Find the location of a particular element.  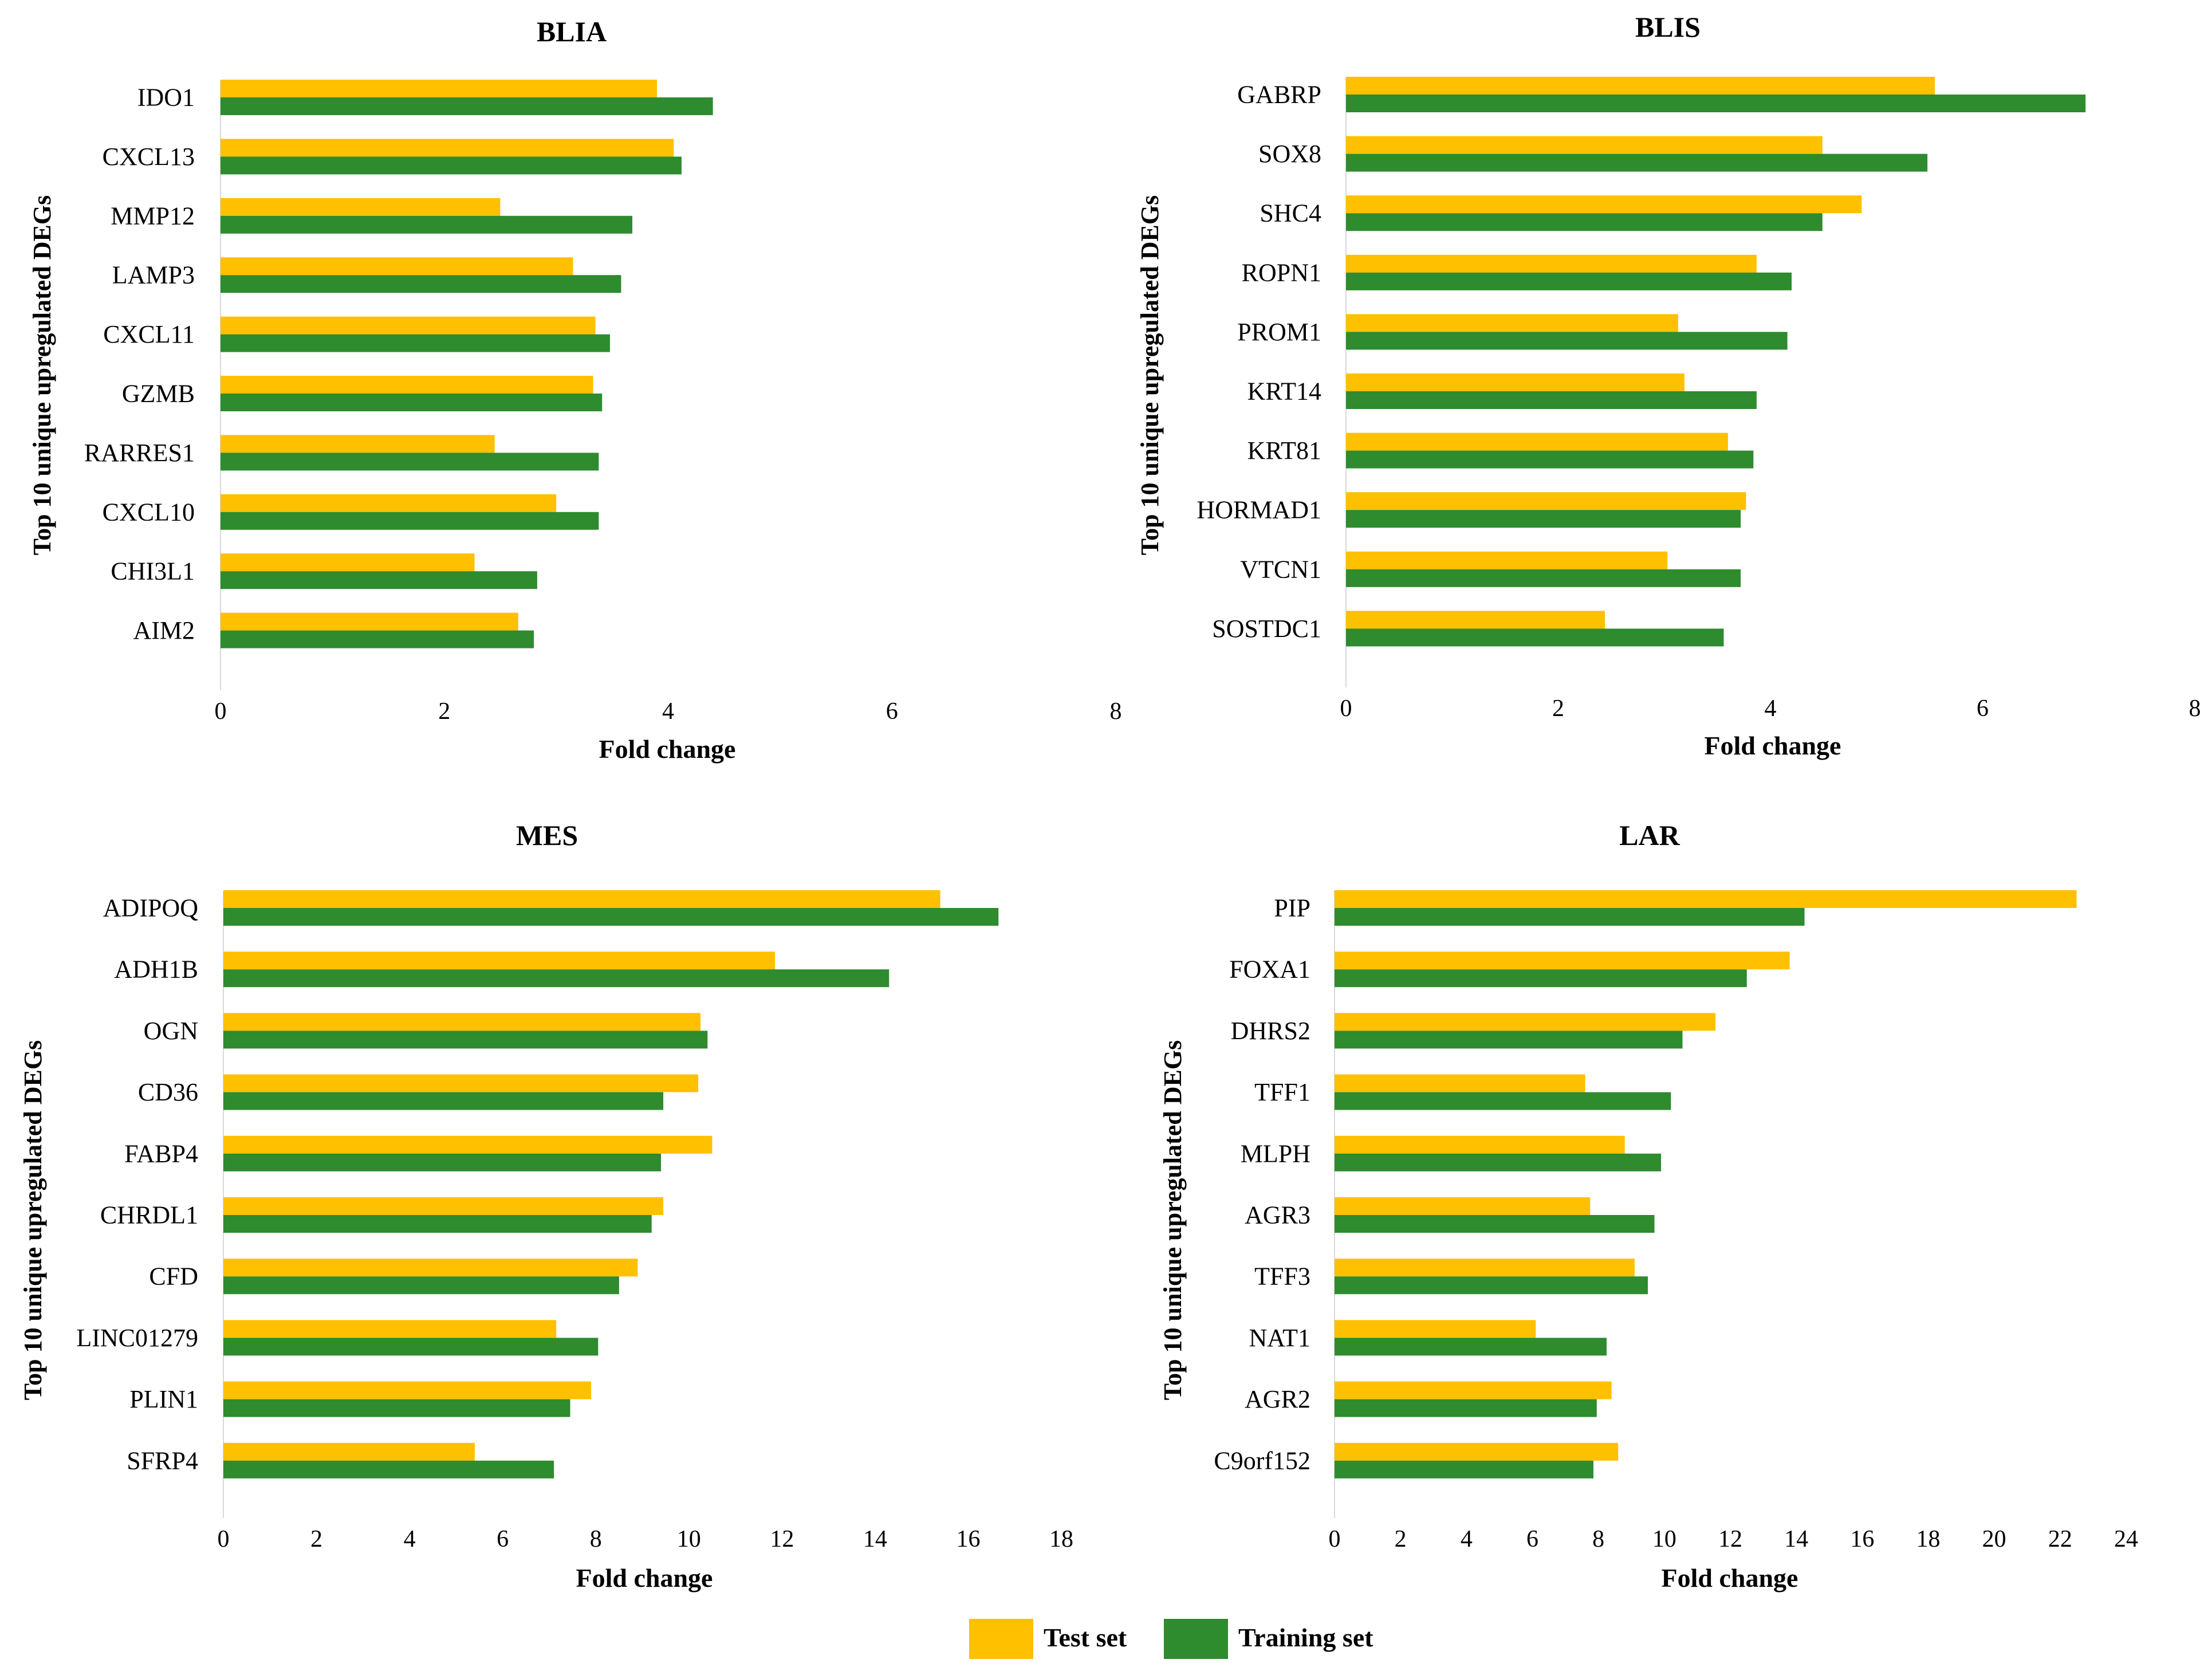

category-label: TFF1 is located at coordinates (1282, 1092).